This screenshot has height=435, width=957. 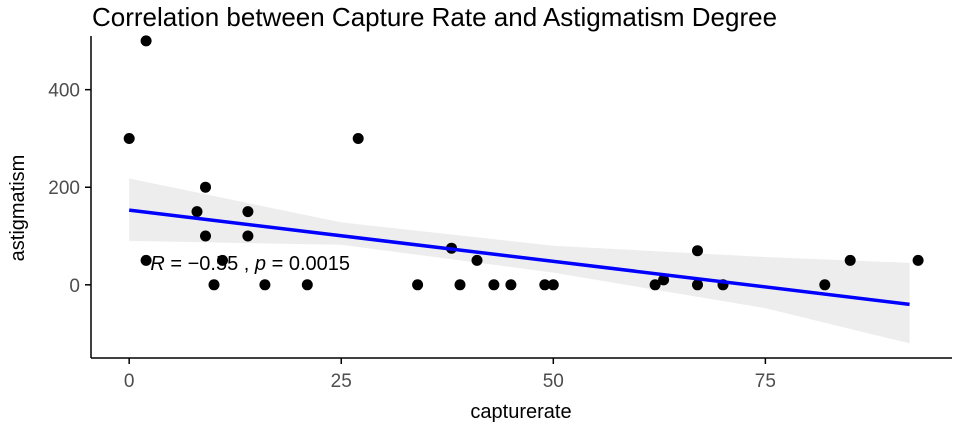 What do you see at coordinates (341, 381) in the screenshot?
I see `x-tick-label-25: 25` at bounding box center [341, 381].